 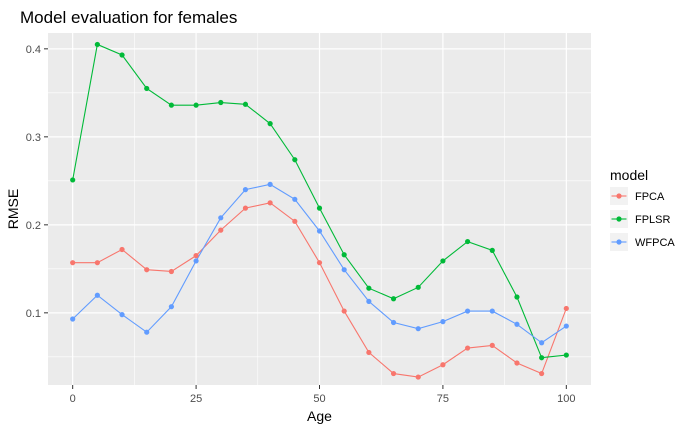 I want to click on x-tick-label: 50, so click(x=319, y=399).